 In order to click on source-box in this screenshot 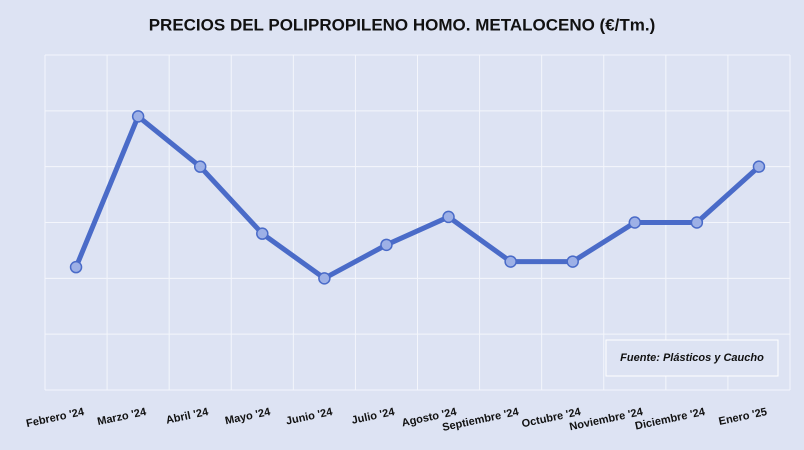, I will do `click(692, 358)`.